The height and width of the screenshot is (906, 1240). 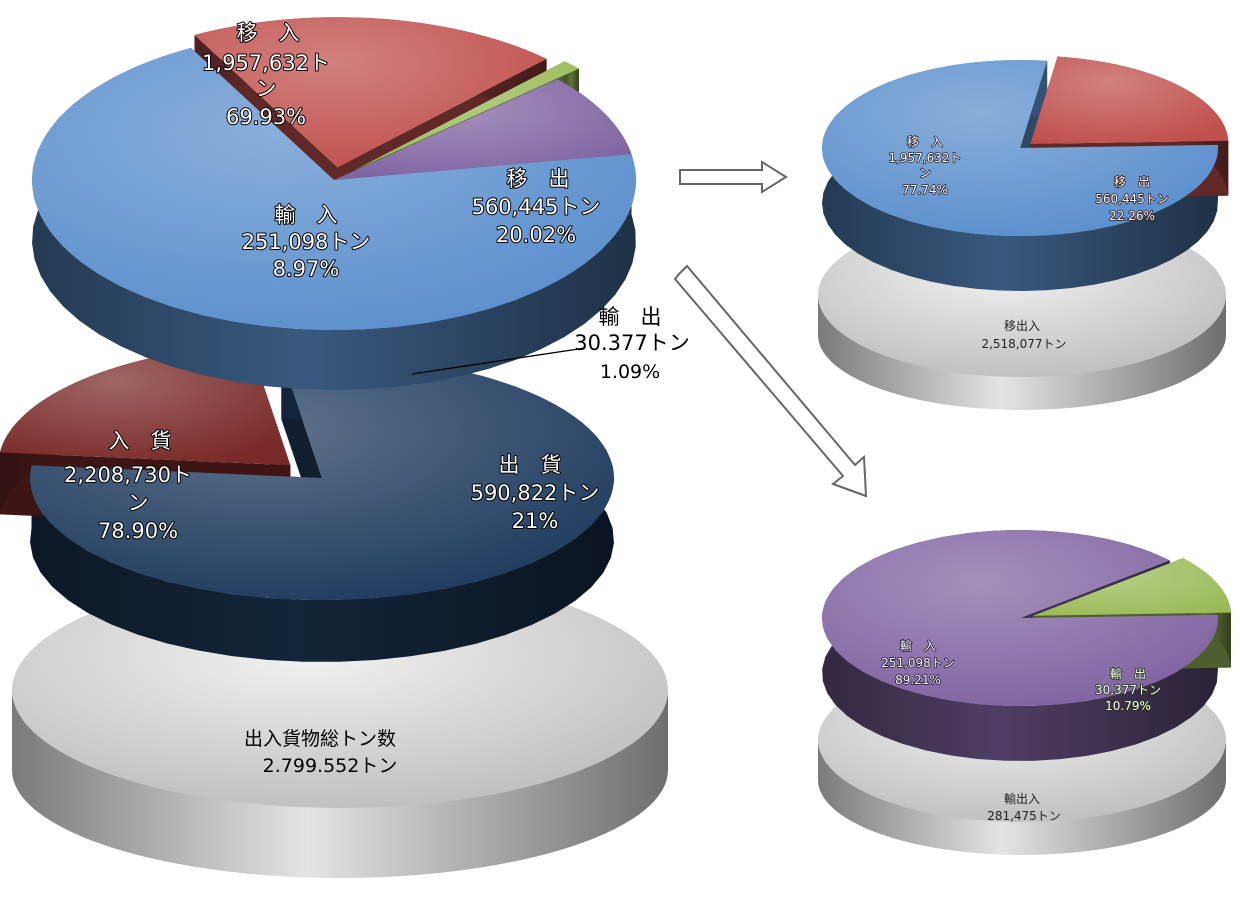 I want to click on pie-domestic, so click(x=1025, y=173).